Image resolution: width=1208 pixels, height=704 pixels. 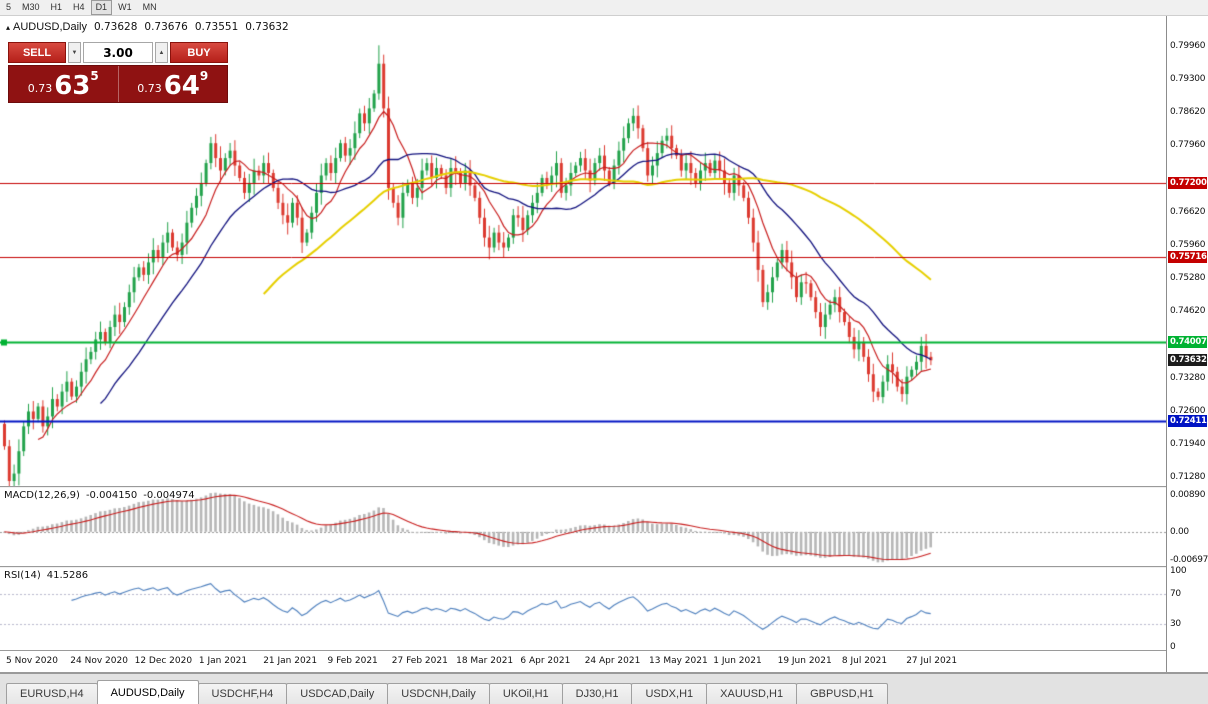 I want to click on price-axis-label: 0.73280, so click(x=1188, y=377).